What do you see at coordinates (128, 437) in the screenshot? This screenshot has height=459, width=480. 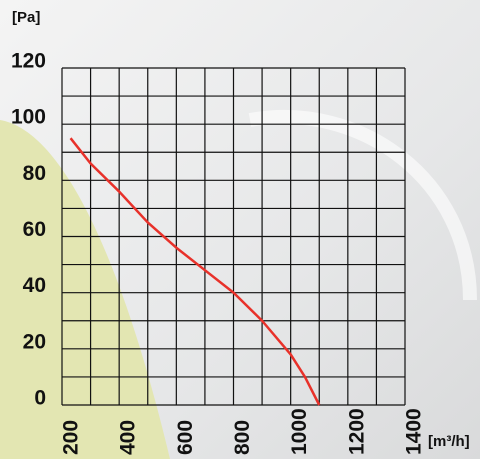 I see `x-tick-label: 400` at bounding box center [128, 437].